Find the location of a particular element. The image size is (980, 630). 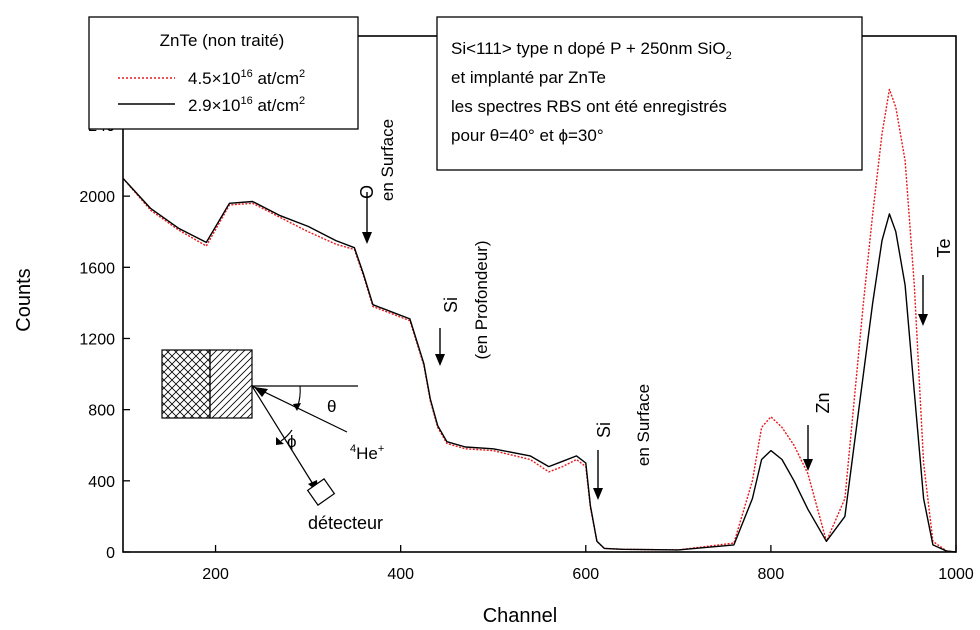

y-tick-label: 0 is located at coordinates (110, 553).